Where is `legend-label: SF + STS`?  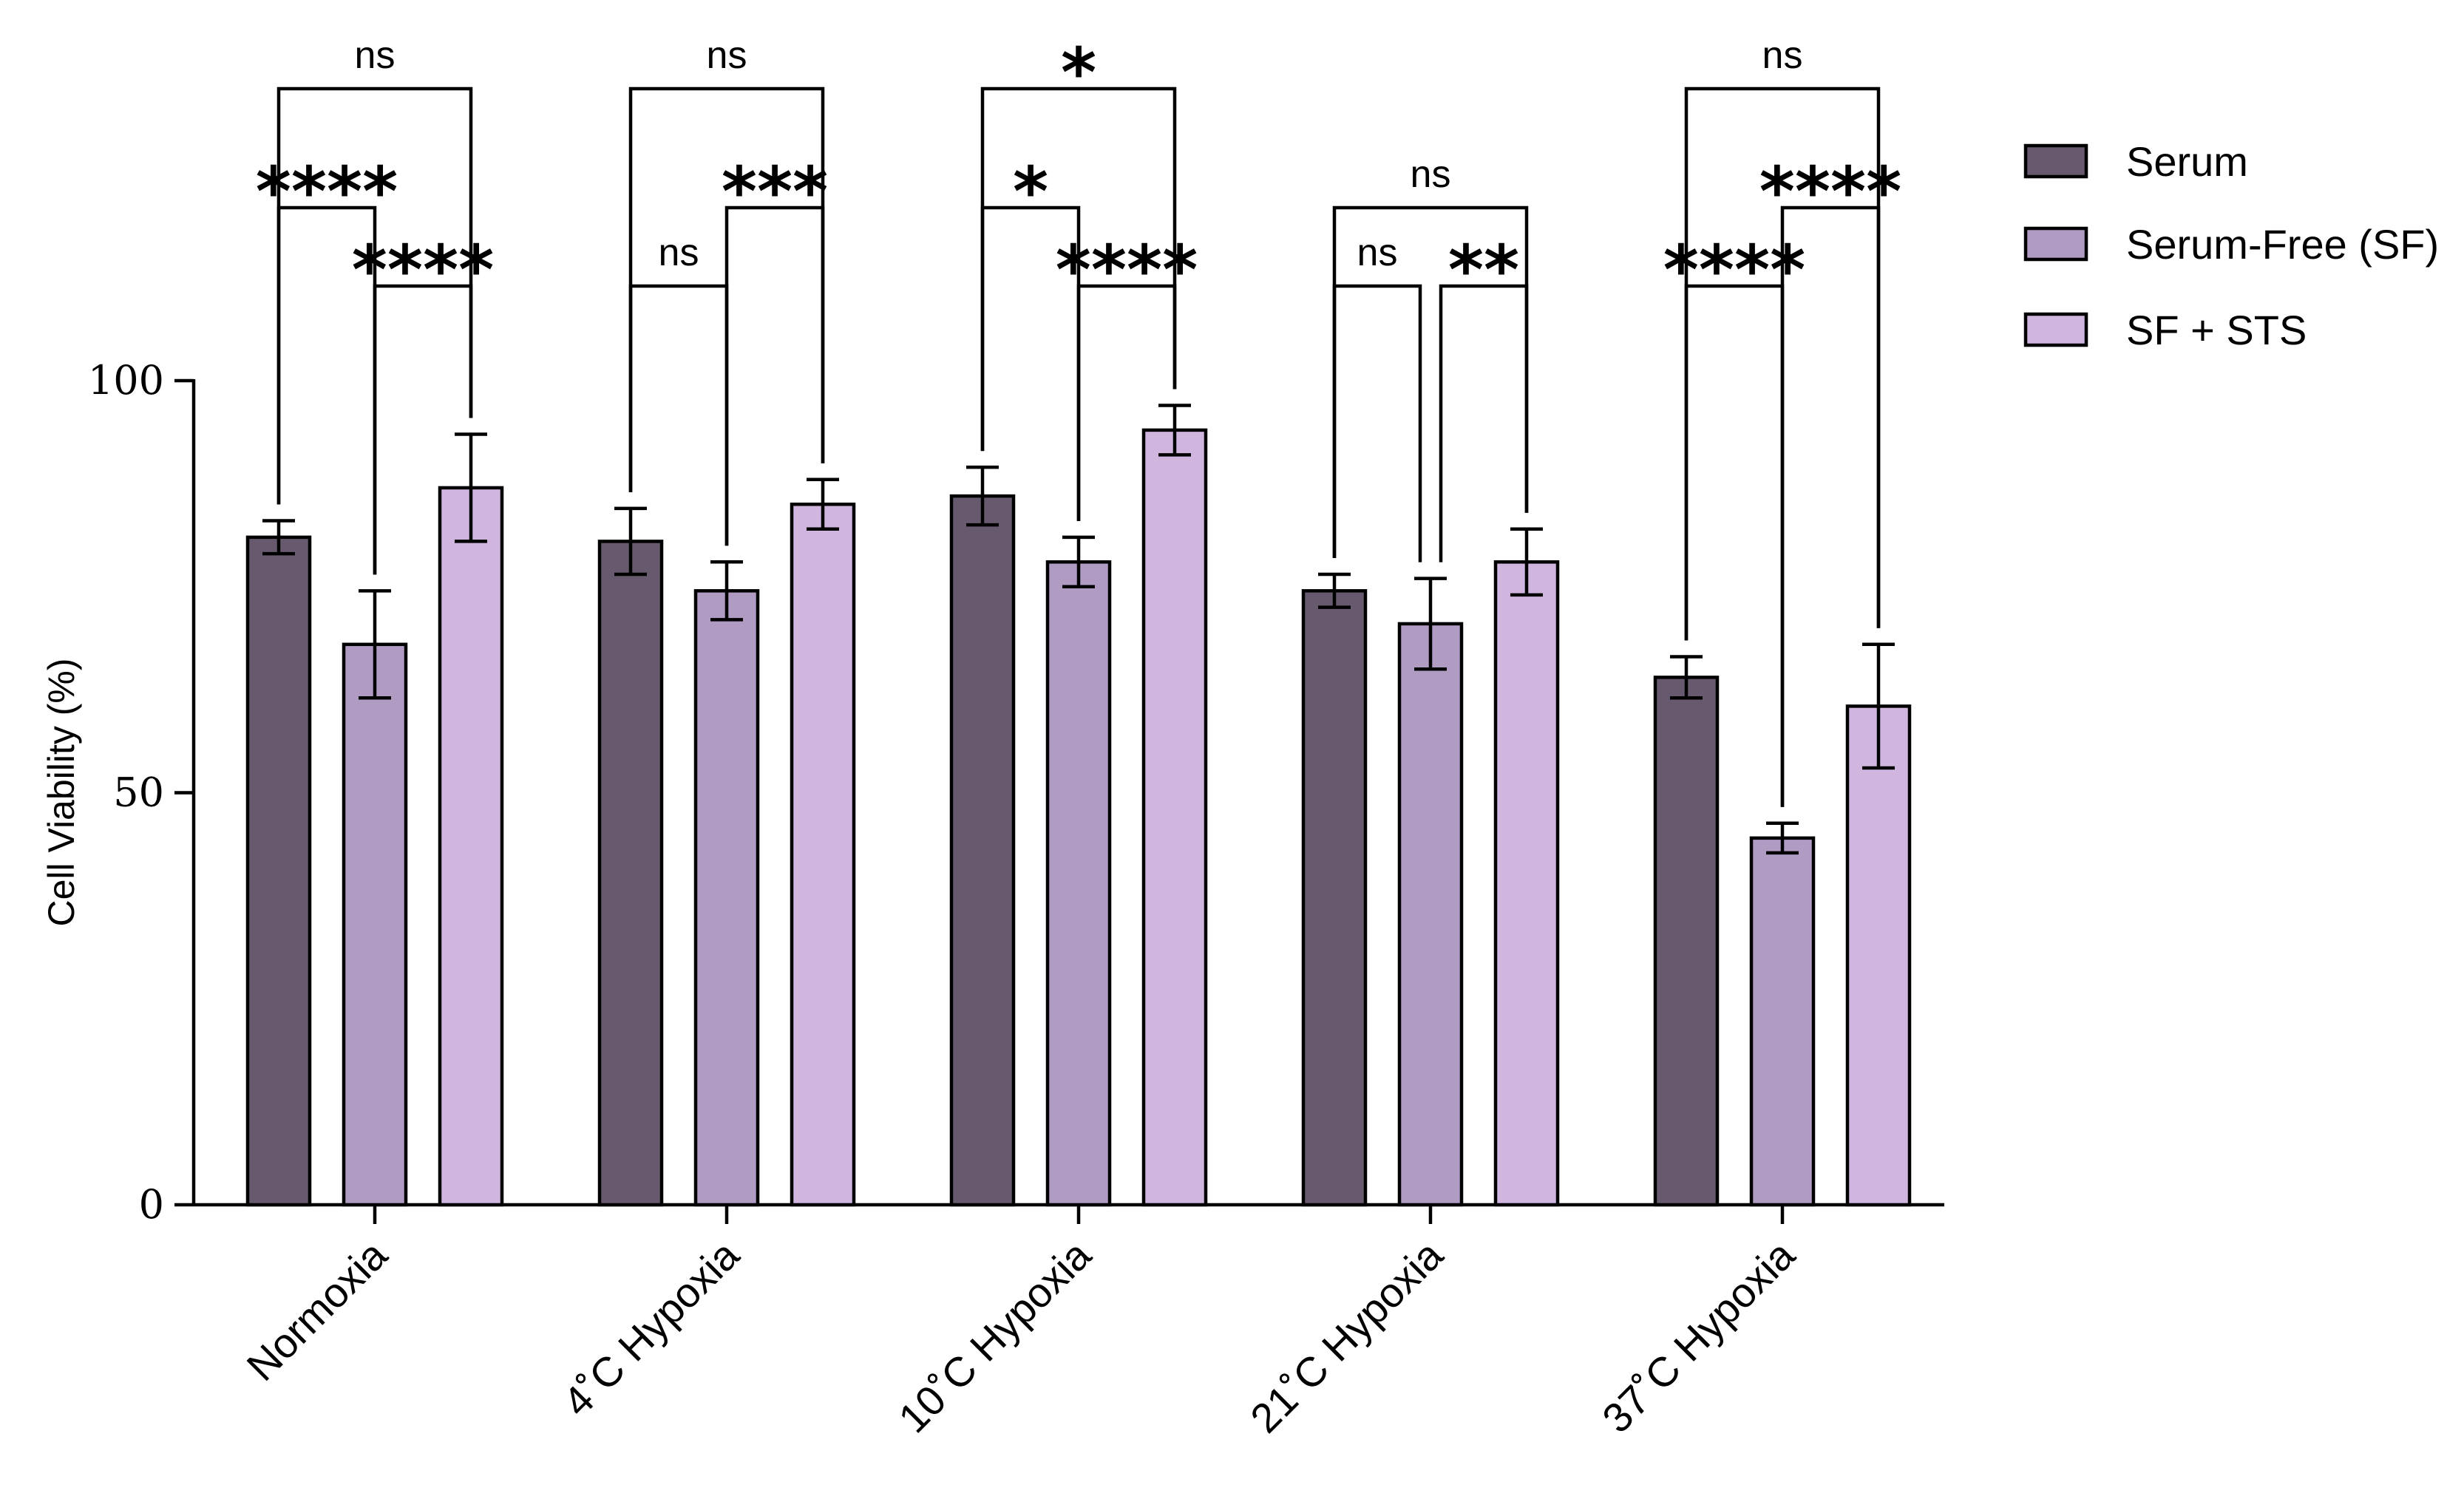 legend-label: SF + STS is located at coordinates (2216, 330).